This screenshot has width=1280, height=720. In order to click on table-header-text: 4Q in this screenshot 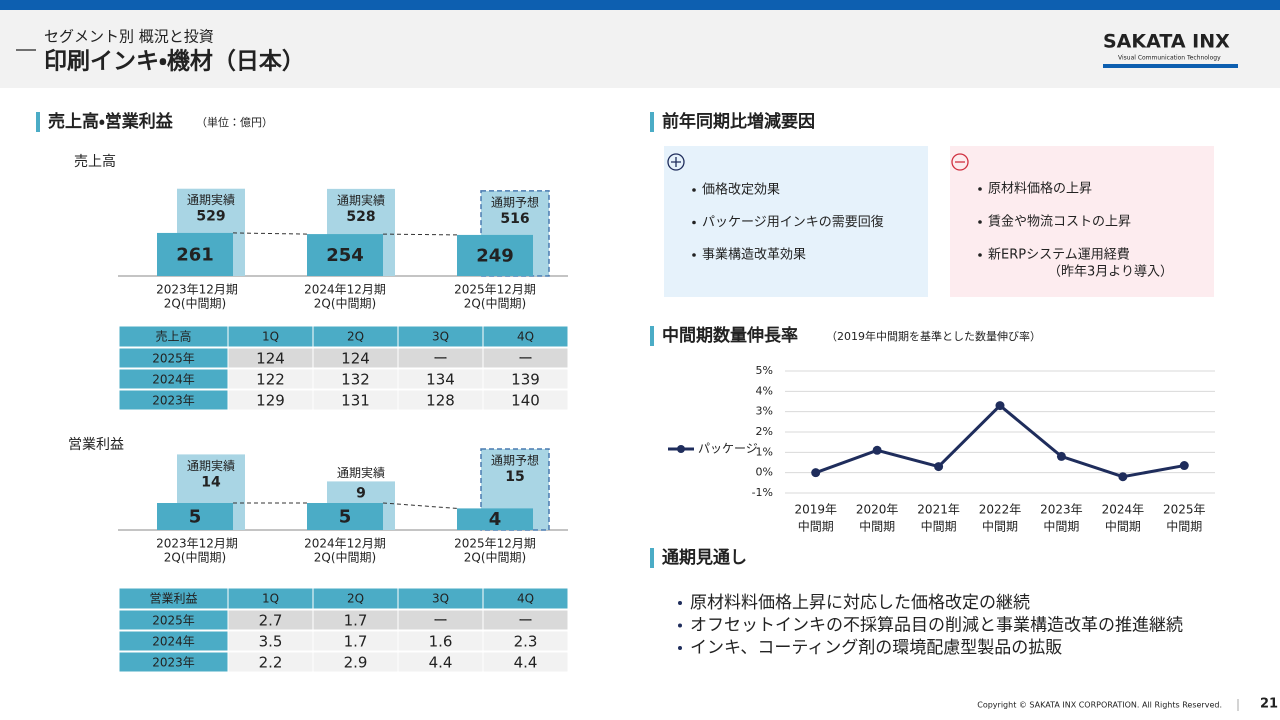, I will do `click(525, 337)`.